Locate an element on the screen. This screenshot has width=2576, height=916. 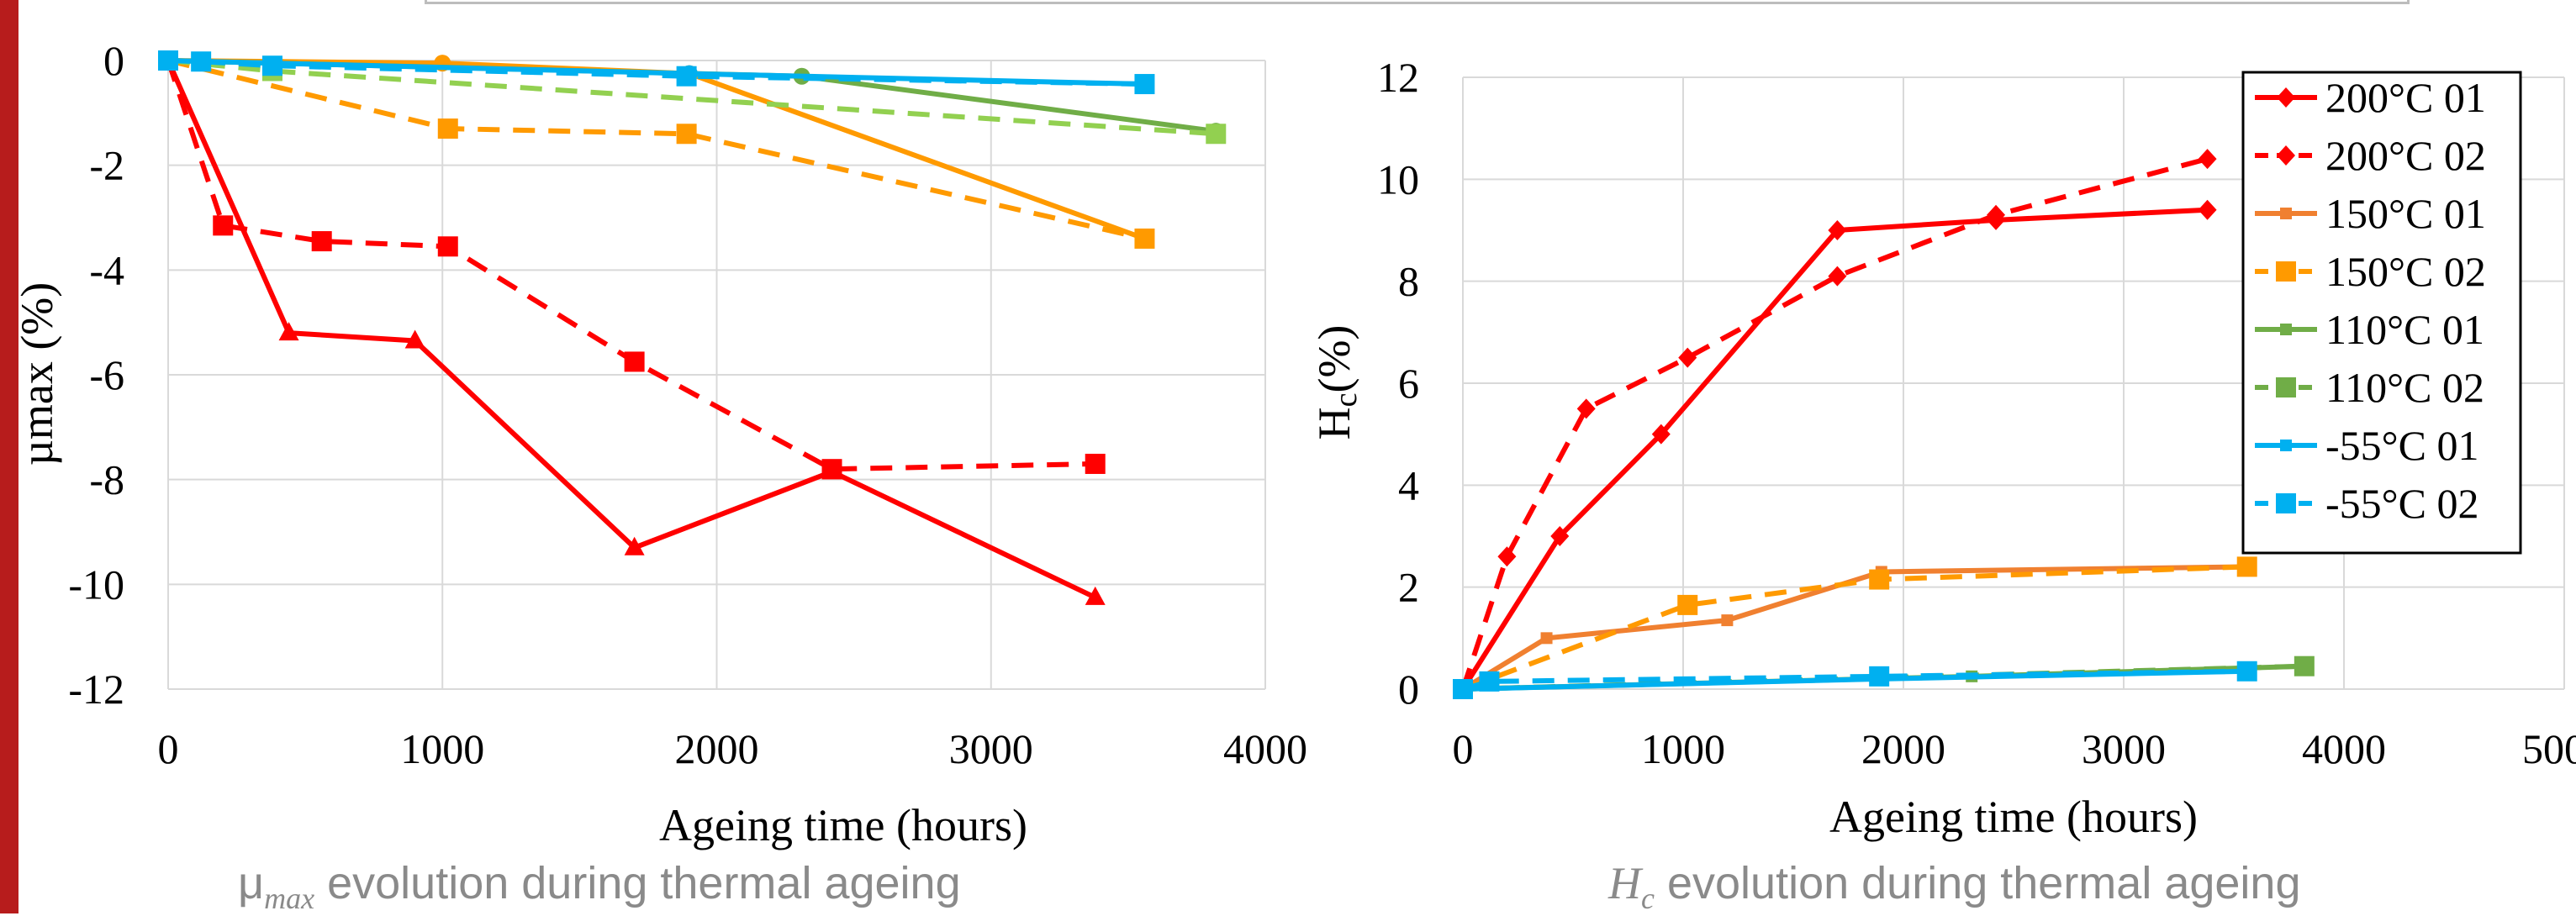
right-x-axis-label: Ageing time (hours) is located at coordinates (2014, 817).